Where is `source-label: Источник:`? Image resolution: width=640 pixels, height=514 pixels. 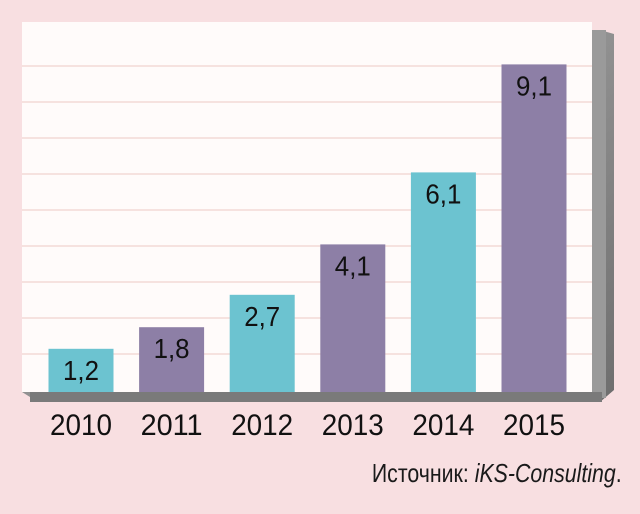 source-label: Источник: is located at coordinates (424, 473).